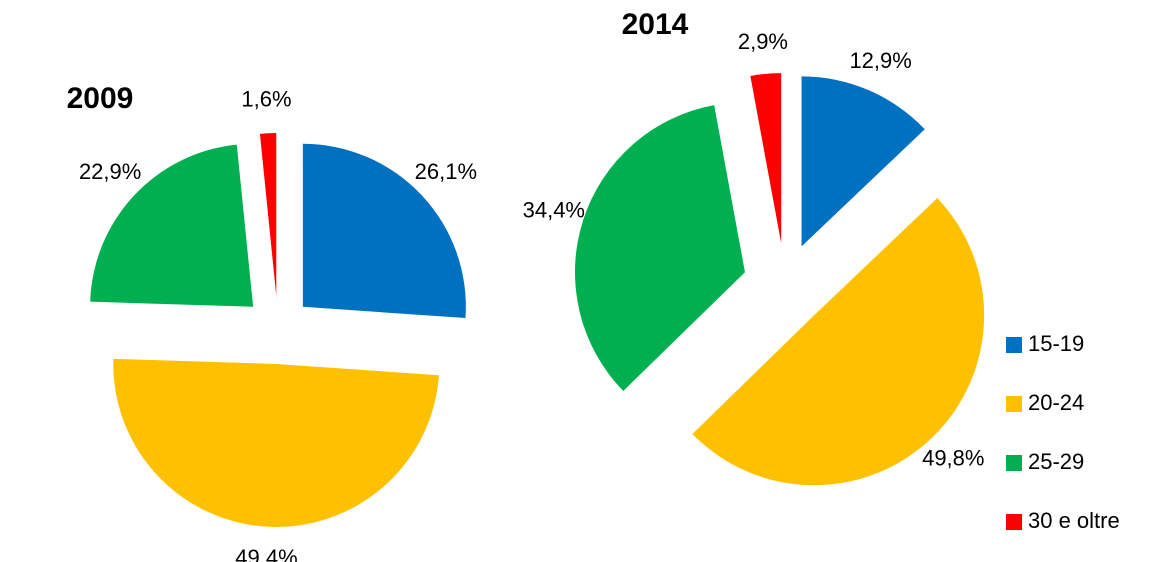 The height and width of the screenshot is (562, 1161). I want to click on data-label: 12,9%, so click(880, 60).